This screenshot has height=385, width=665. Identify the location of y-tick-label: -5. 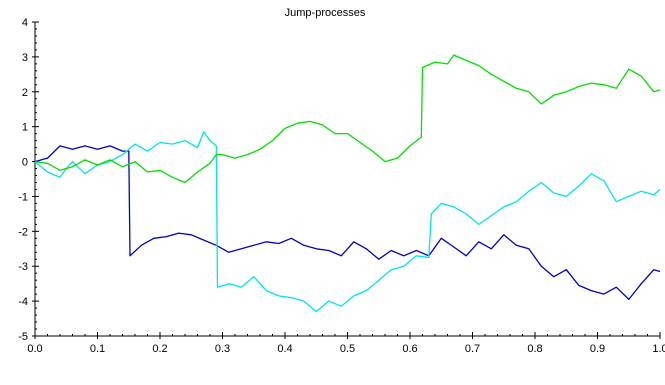
(23, 337).